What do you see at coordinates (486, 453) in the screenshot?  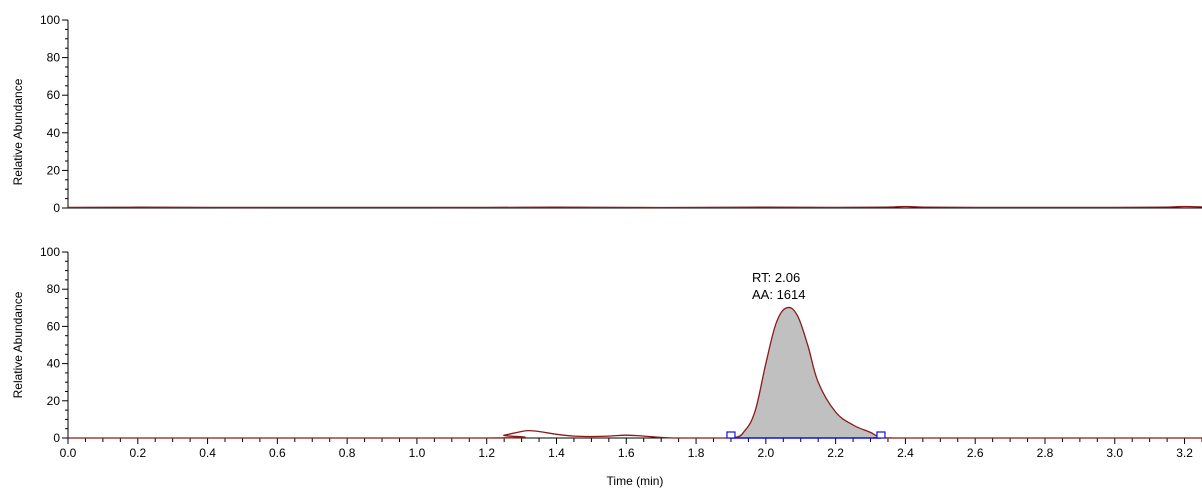 I see `x-tick-label: 1.2` at bounding box center [486, 453].